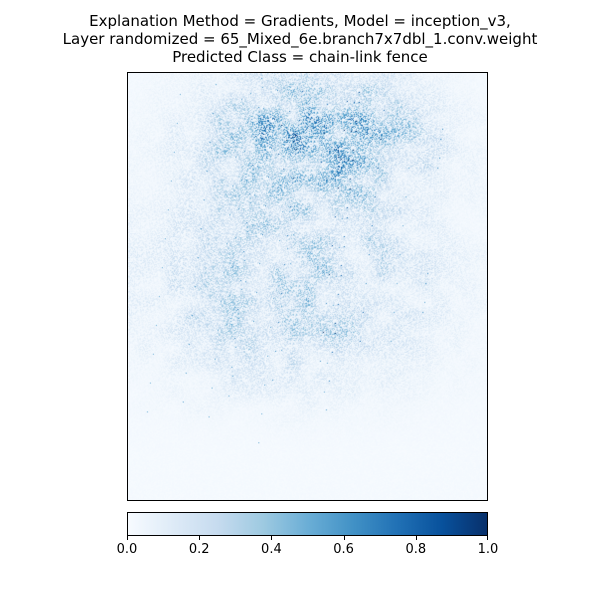  I want to click on title-line-3: Predicted Class = chain-link fence, so click(300, 57).